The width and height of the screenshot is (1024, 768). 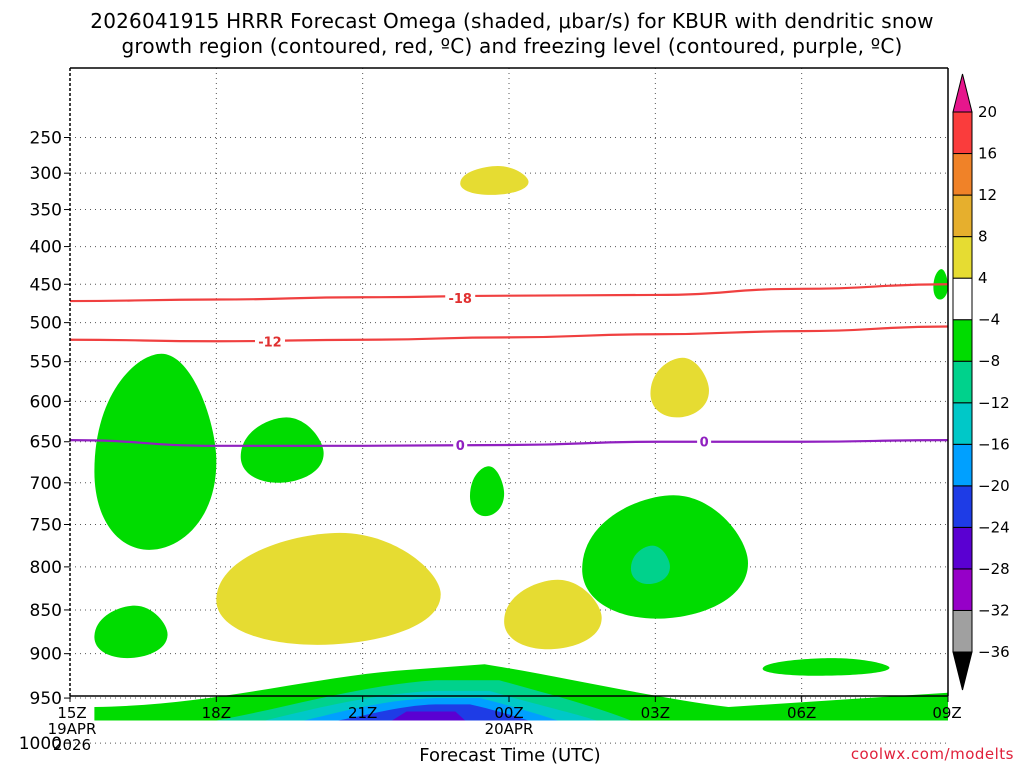 What do you see at coordinates (46, 285) in the screenshot?
I see `y-tick-label: 450` at bounding box center [46, 285].